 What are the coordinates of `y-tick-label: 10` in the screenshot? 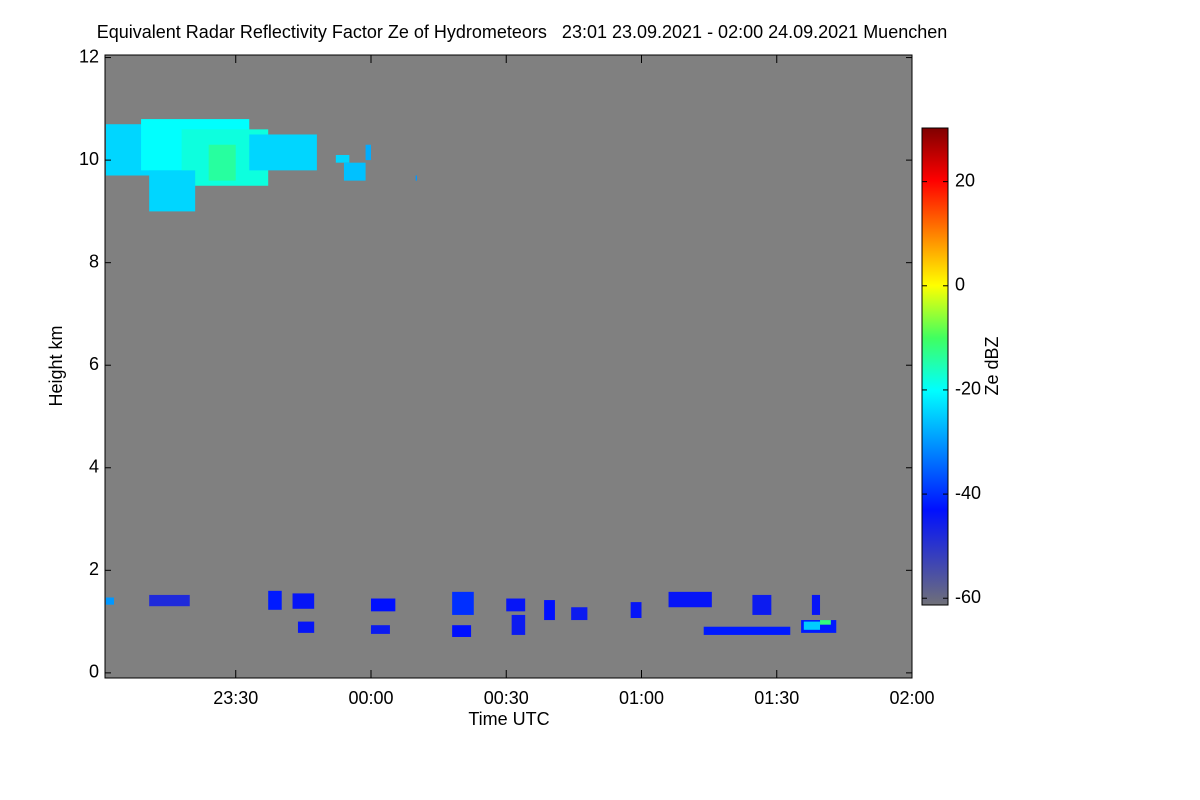 It's located at (89, 159).